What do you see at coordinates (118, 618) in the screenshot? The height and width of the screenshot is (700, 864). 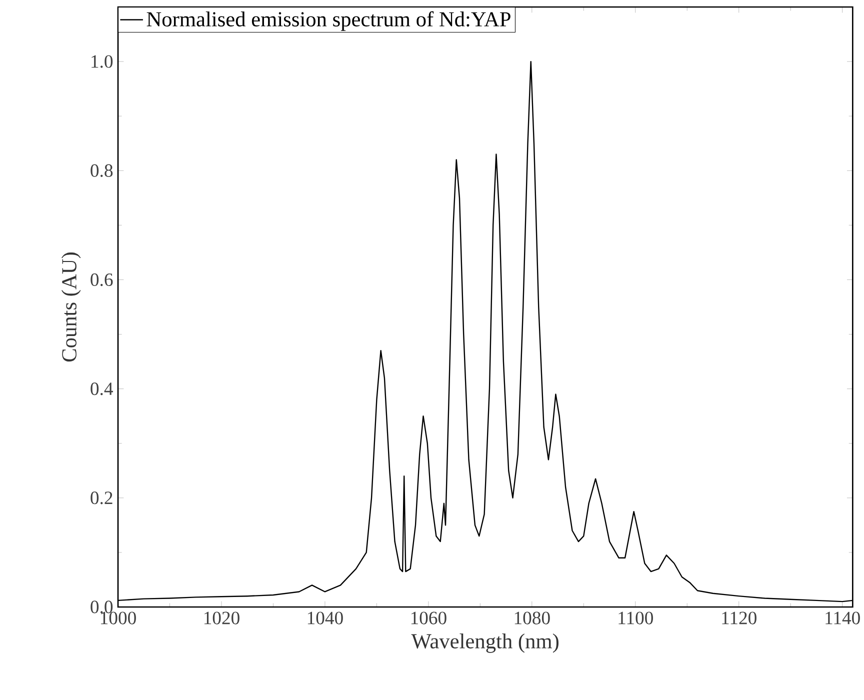 I see `x-tick-label: 1000` at bounding box center [118, 618].